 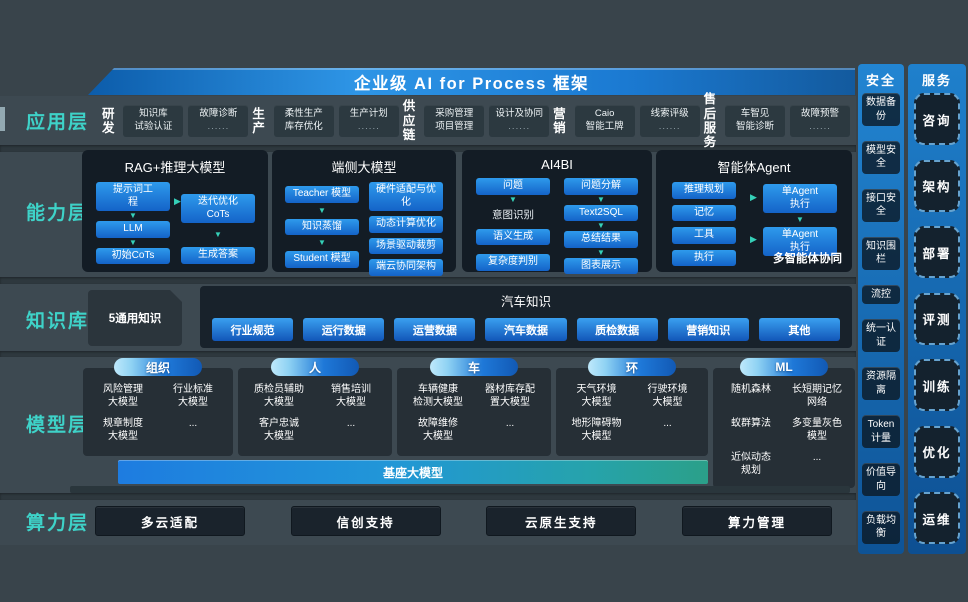 What do you see at coordinates (58, 425) in the screenshot?
I see `layer-label-model: 模型层` at bounding box center [58, 425].